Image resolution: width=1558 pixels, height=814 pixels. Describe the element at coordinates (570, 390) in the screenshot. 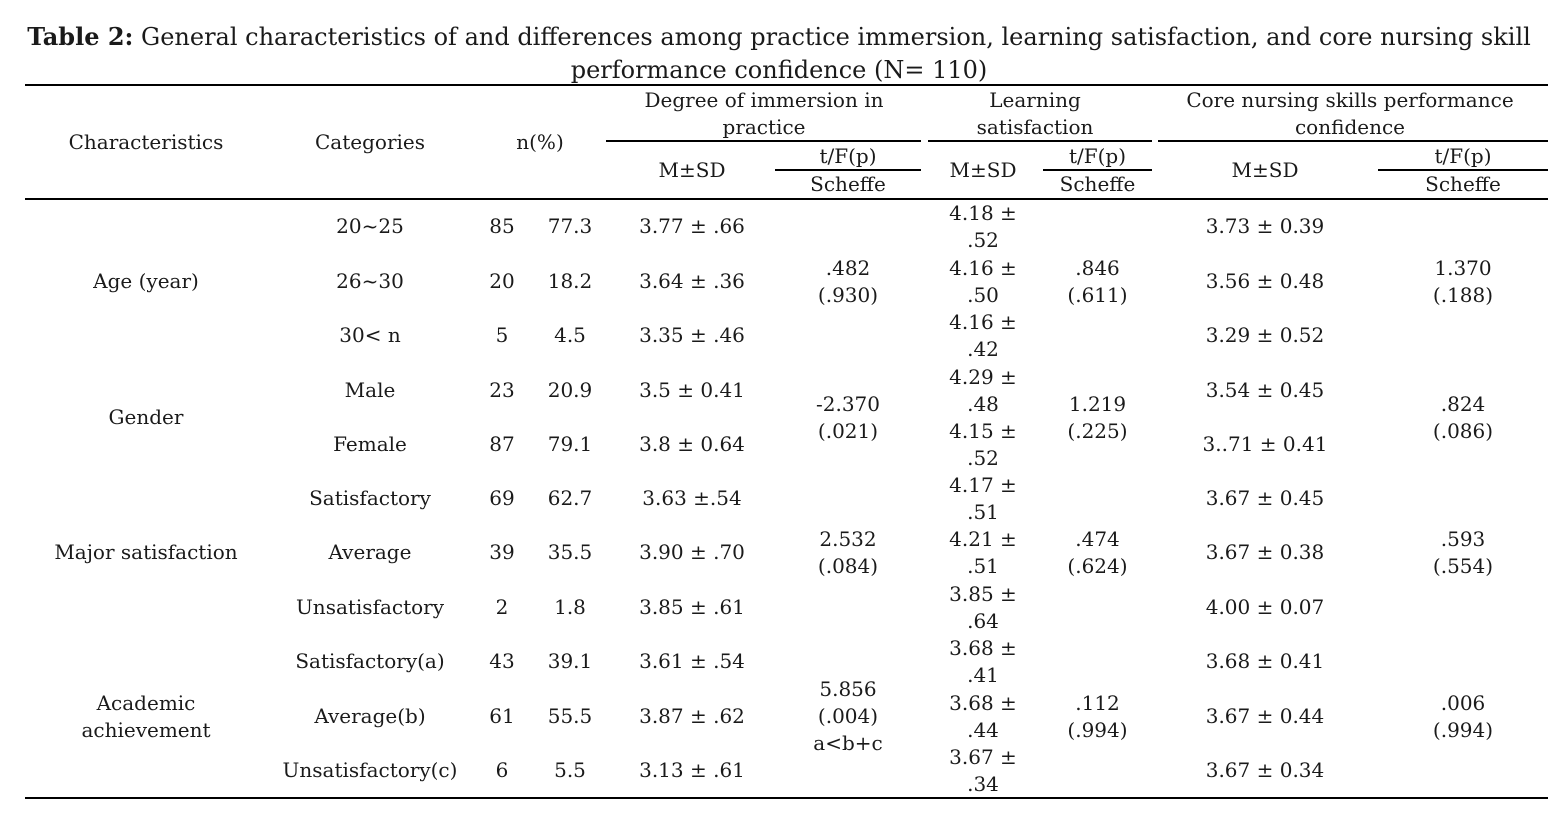

I see `percent-cell: 20.9` at that location.